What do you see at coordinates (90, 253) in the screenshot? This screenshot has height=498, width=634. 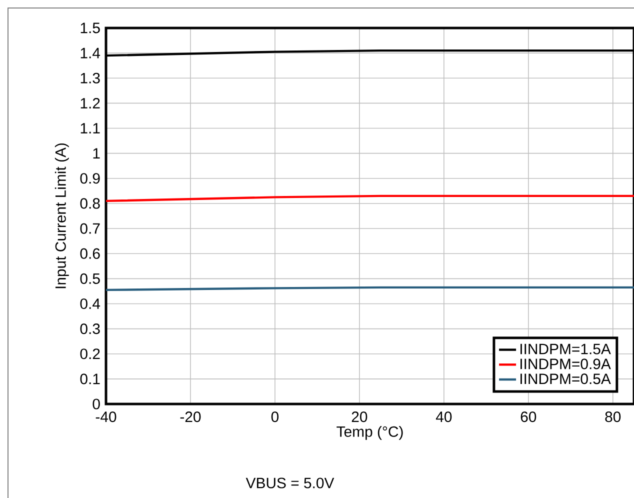 I see `y-tick-label: 0.6` at bounding box center [90, 253].